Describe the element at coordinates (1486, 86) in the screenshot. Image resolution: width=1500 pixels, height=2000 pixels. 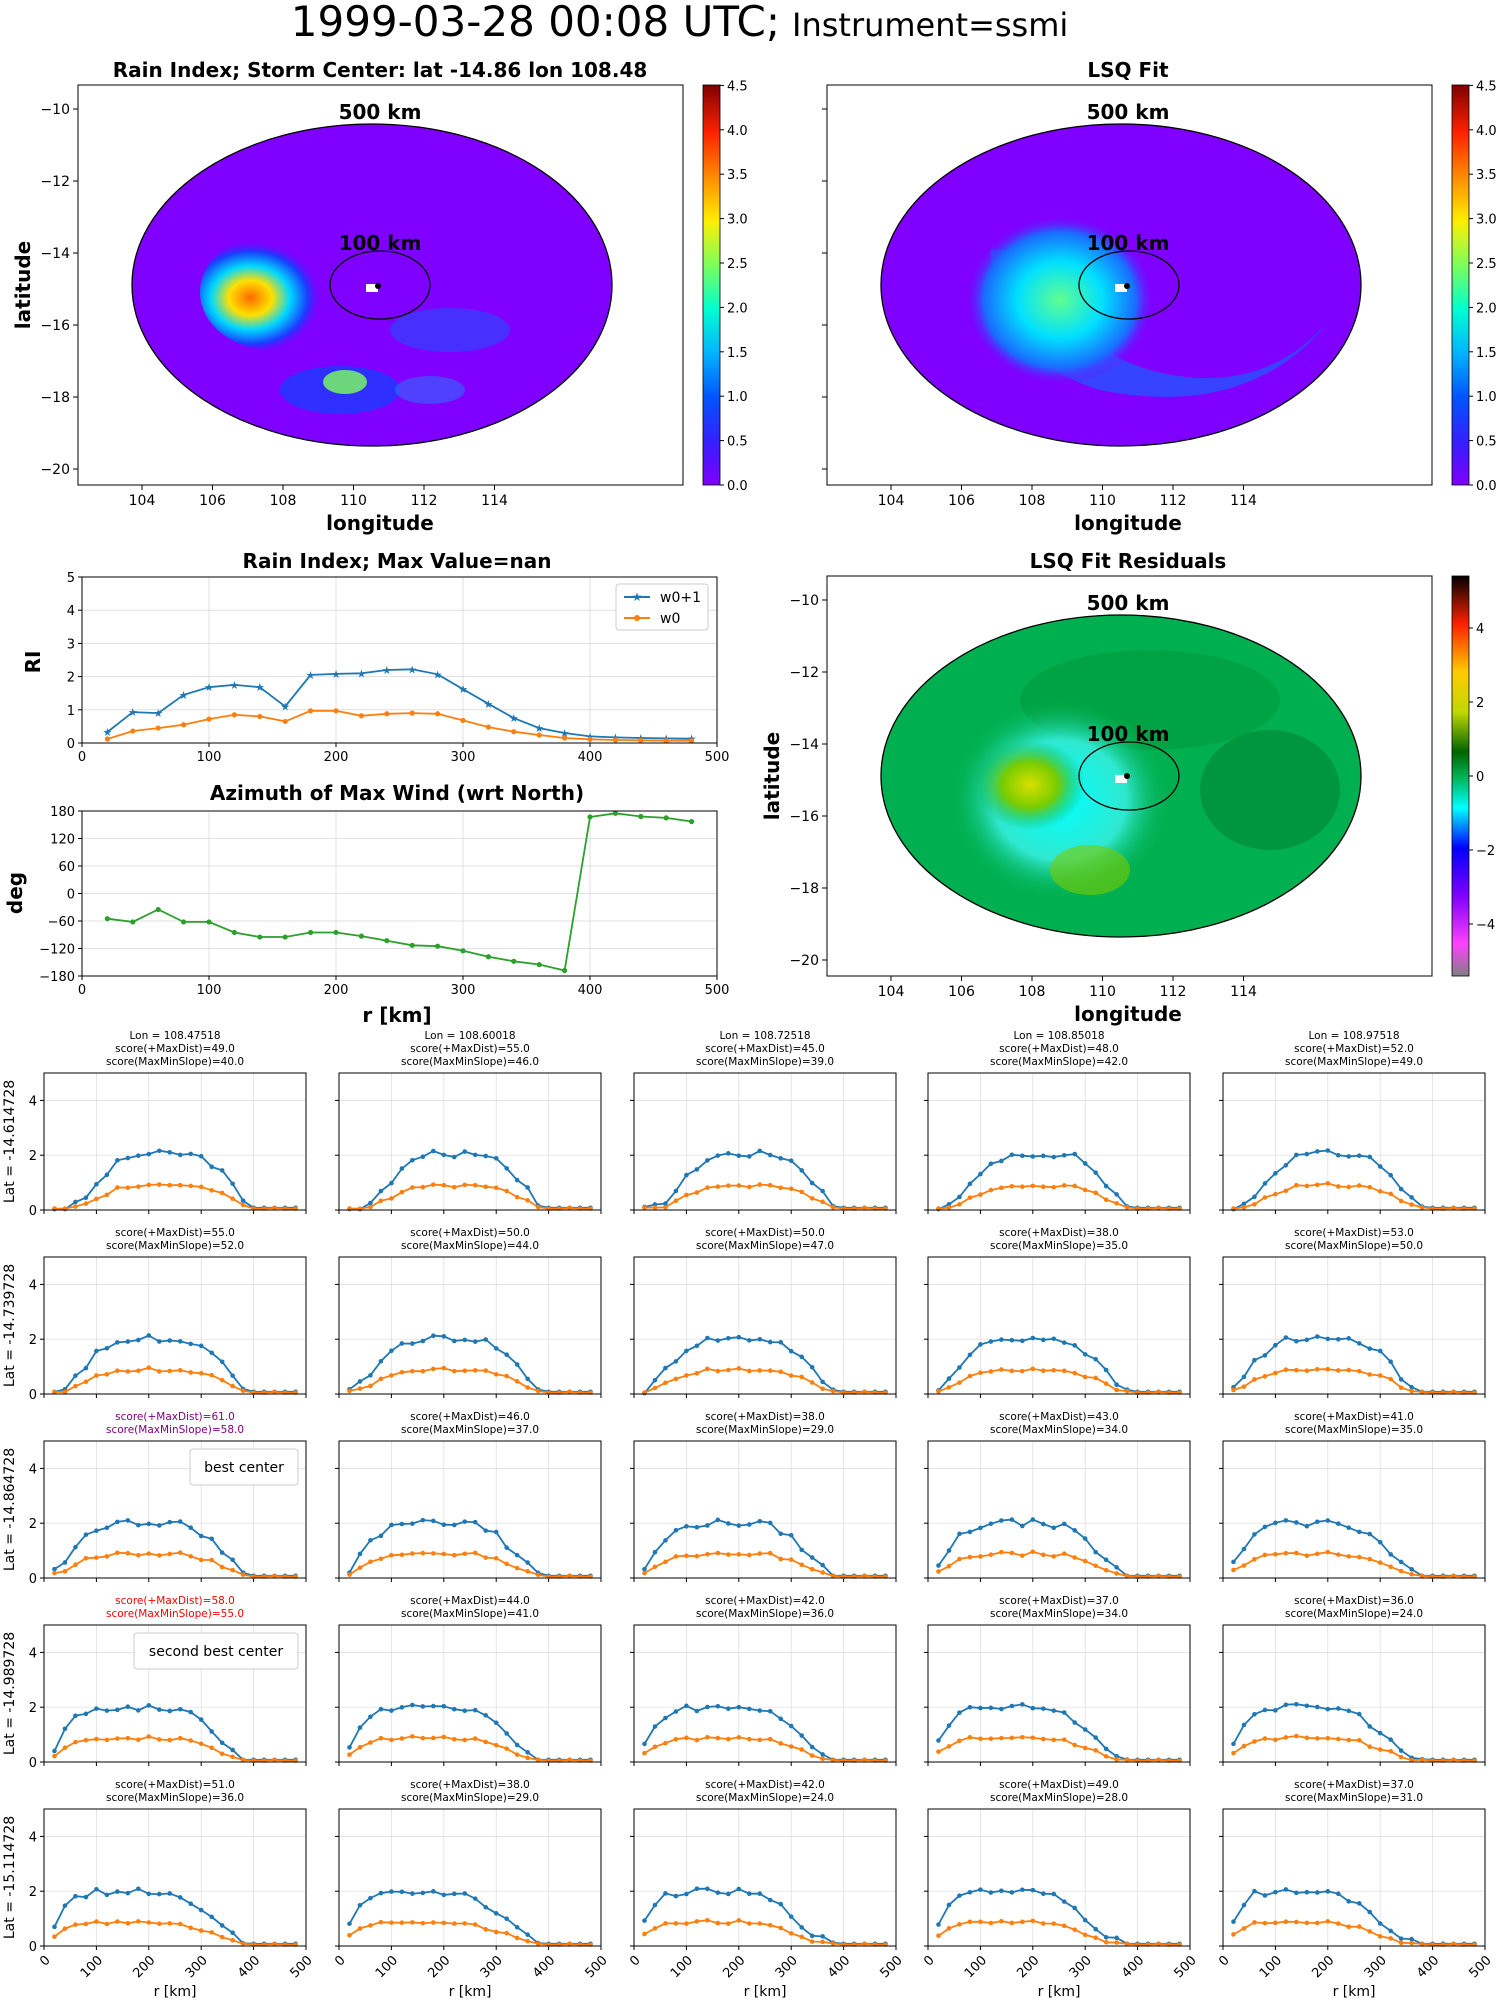
I see `colorbar-tick-label: 4.5` at that location.